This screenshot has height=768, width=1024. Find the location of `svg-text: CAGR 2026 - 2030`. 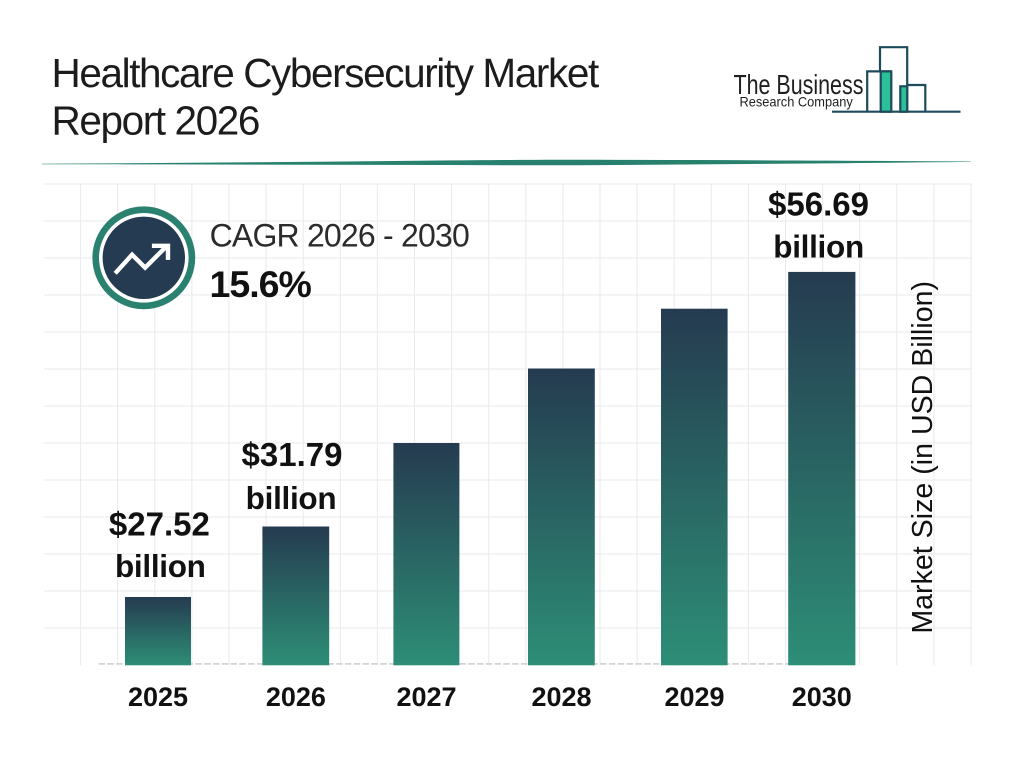

svg-text: CAGR 2026 - 2030 is located at coordinates (339, 236).